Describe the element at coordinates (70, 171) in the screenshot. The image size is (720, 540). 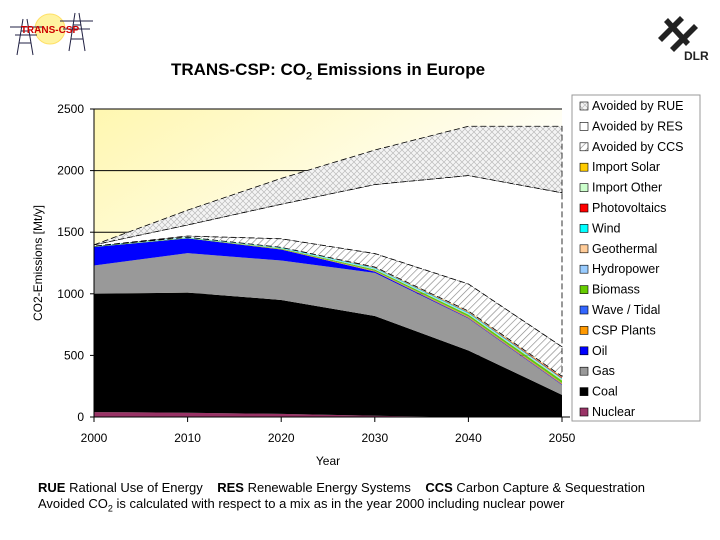
I see `y-tick-label: 2000` at that location.